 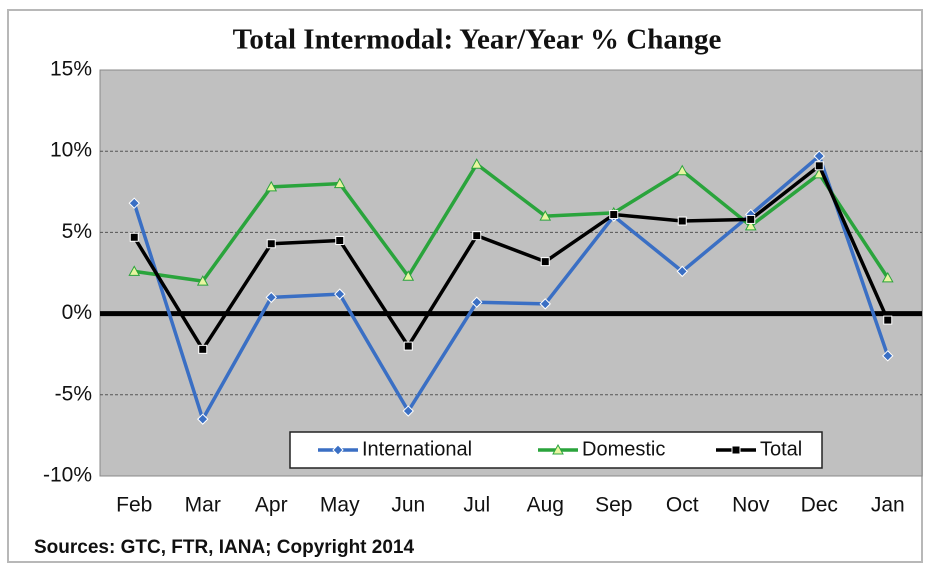 What do you see at coordinates (408, 505) in the screenshot?
I see `x-tick-label: Jun` at bounding box center [408, 505].